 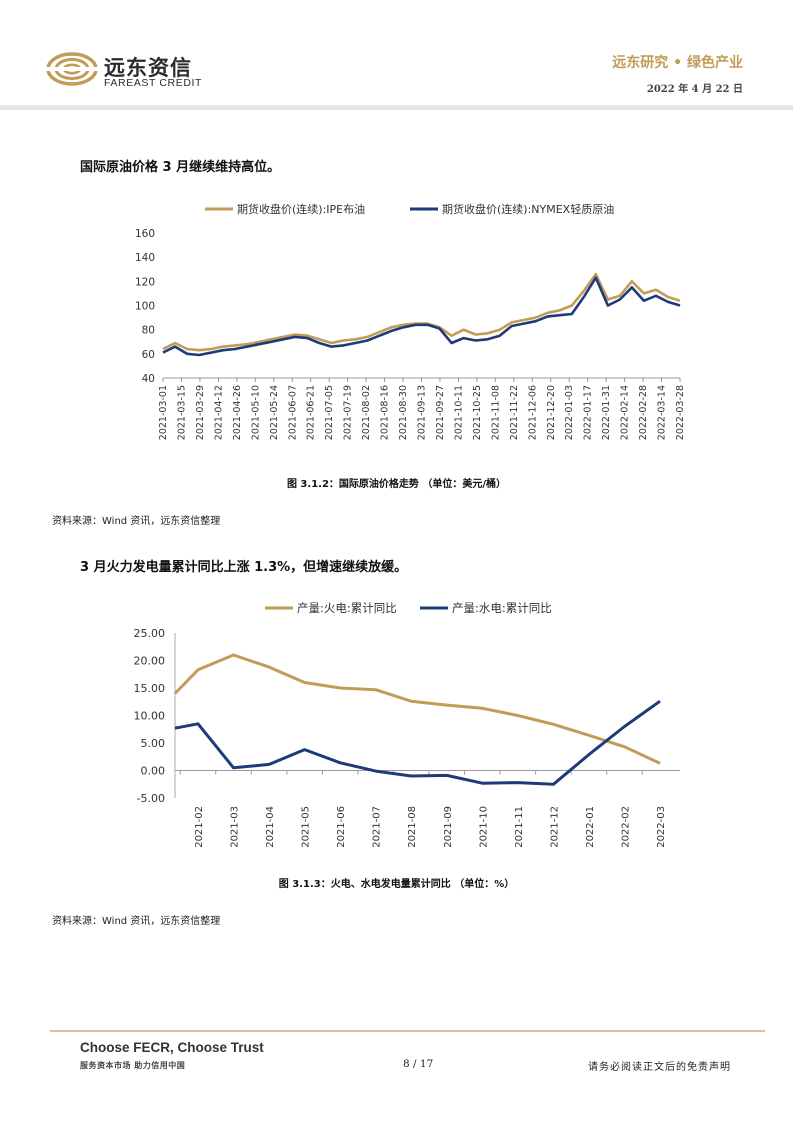 What do you see at coordinates (292, 412) in the screenshot?
I see `x-tick-label-7: 2021-06-07` at bounding box center [292, 412].